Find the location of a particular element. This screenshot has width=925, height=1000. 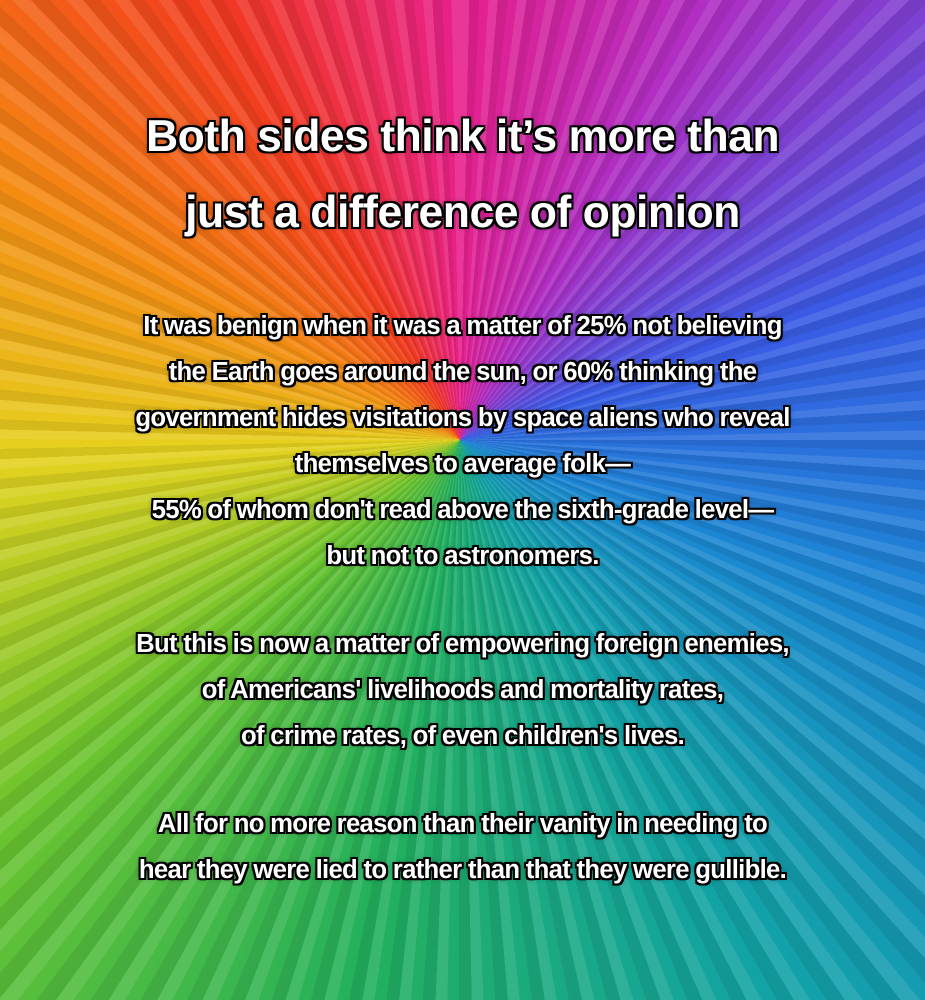

title-line: Both sides think it’s more than is located at coordinates (462, 136).